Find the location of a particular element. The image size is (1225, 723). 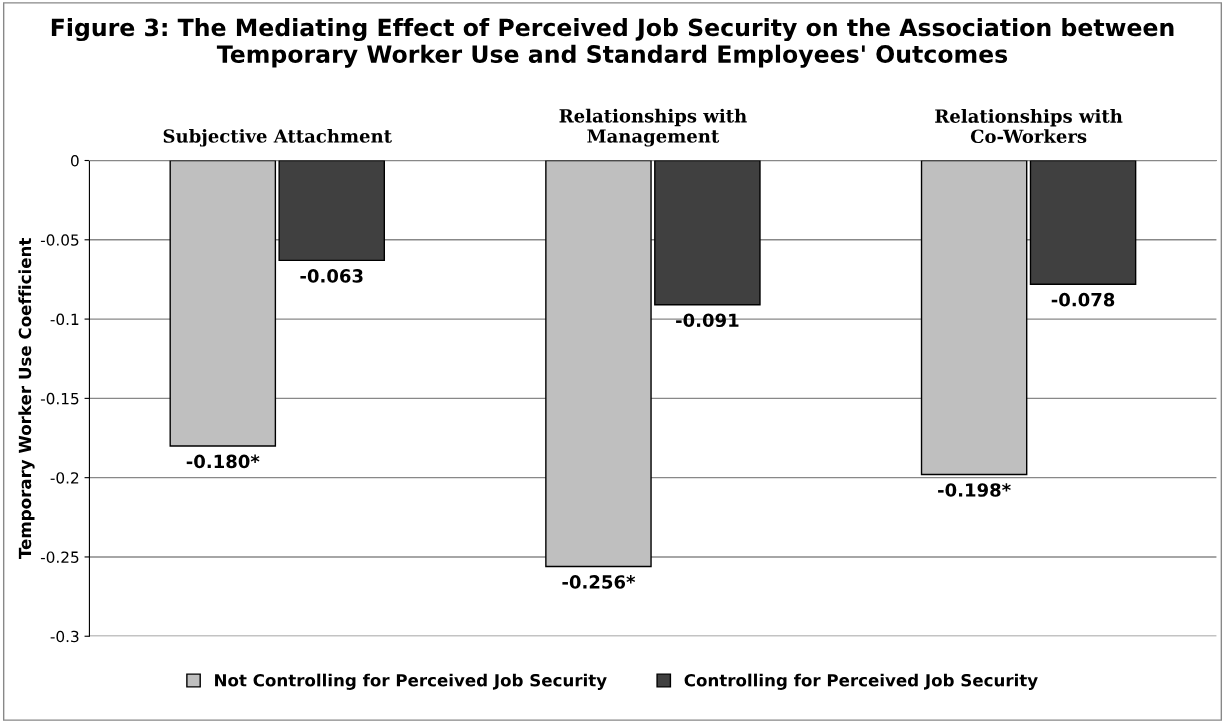

data-label: -0.091 is located at coordinates (707, 320).